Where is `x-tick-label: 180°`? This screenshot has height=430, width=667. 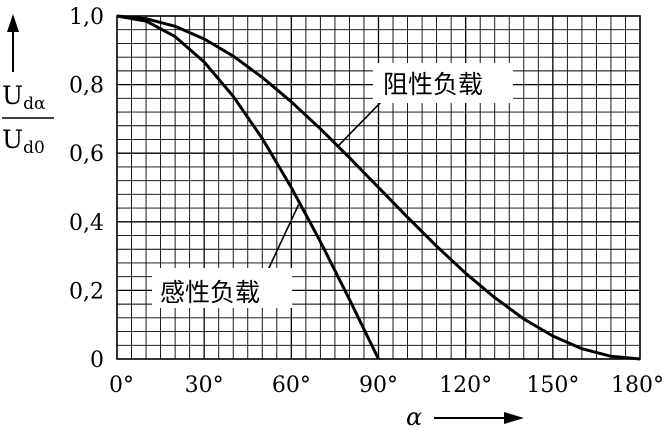 x-tick-label: 180° is located at coordinates (637, 385).